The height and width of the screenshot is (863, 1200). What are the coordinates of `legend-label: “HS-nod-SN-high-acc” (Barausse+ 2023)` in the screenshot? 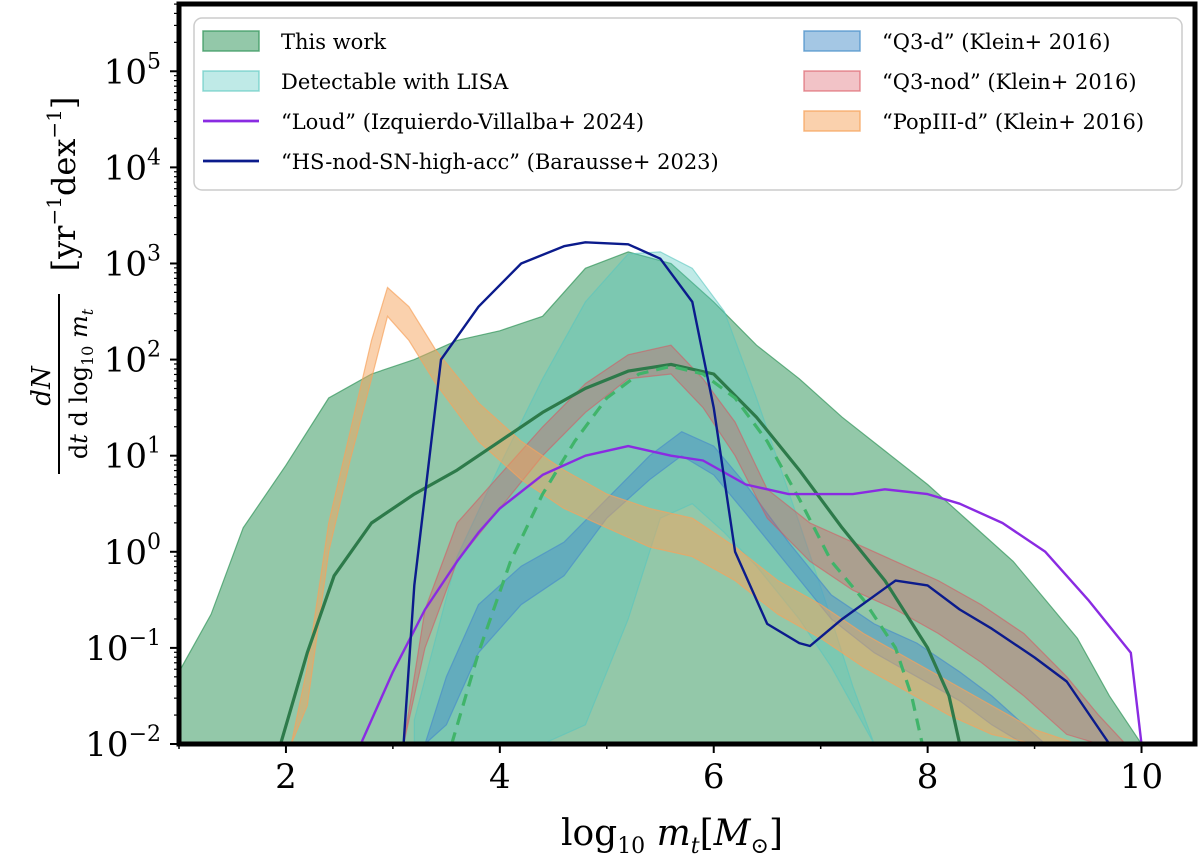 It's located at (500, 162).